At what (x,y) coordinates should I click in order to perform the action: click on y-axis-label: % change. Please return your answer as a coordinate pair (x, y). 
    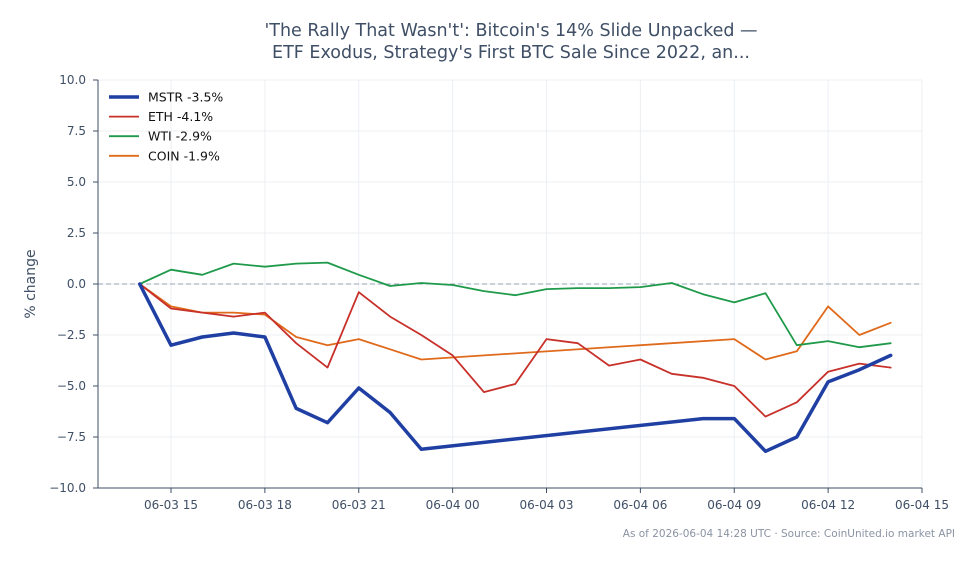
    Looking at the image, I should click on (31, 283).